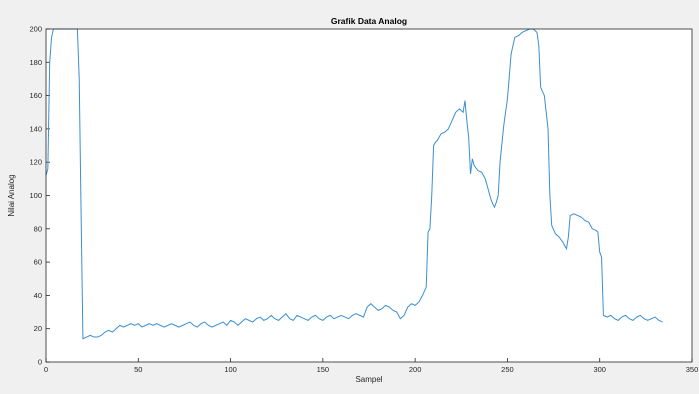  Describe the element at coordinates (599, 369) in the screenshot. I see `x-tick-label: 300` at that location.